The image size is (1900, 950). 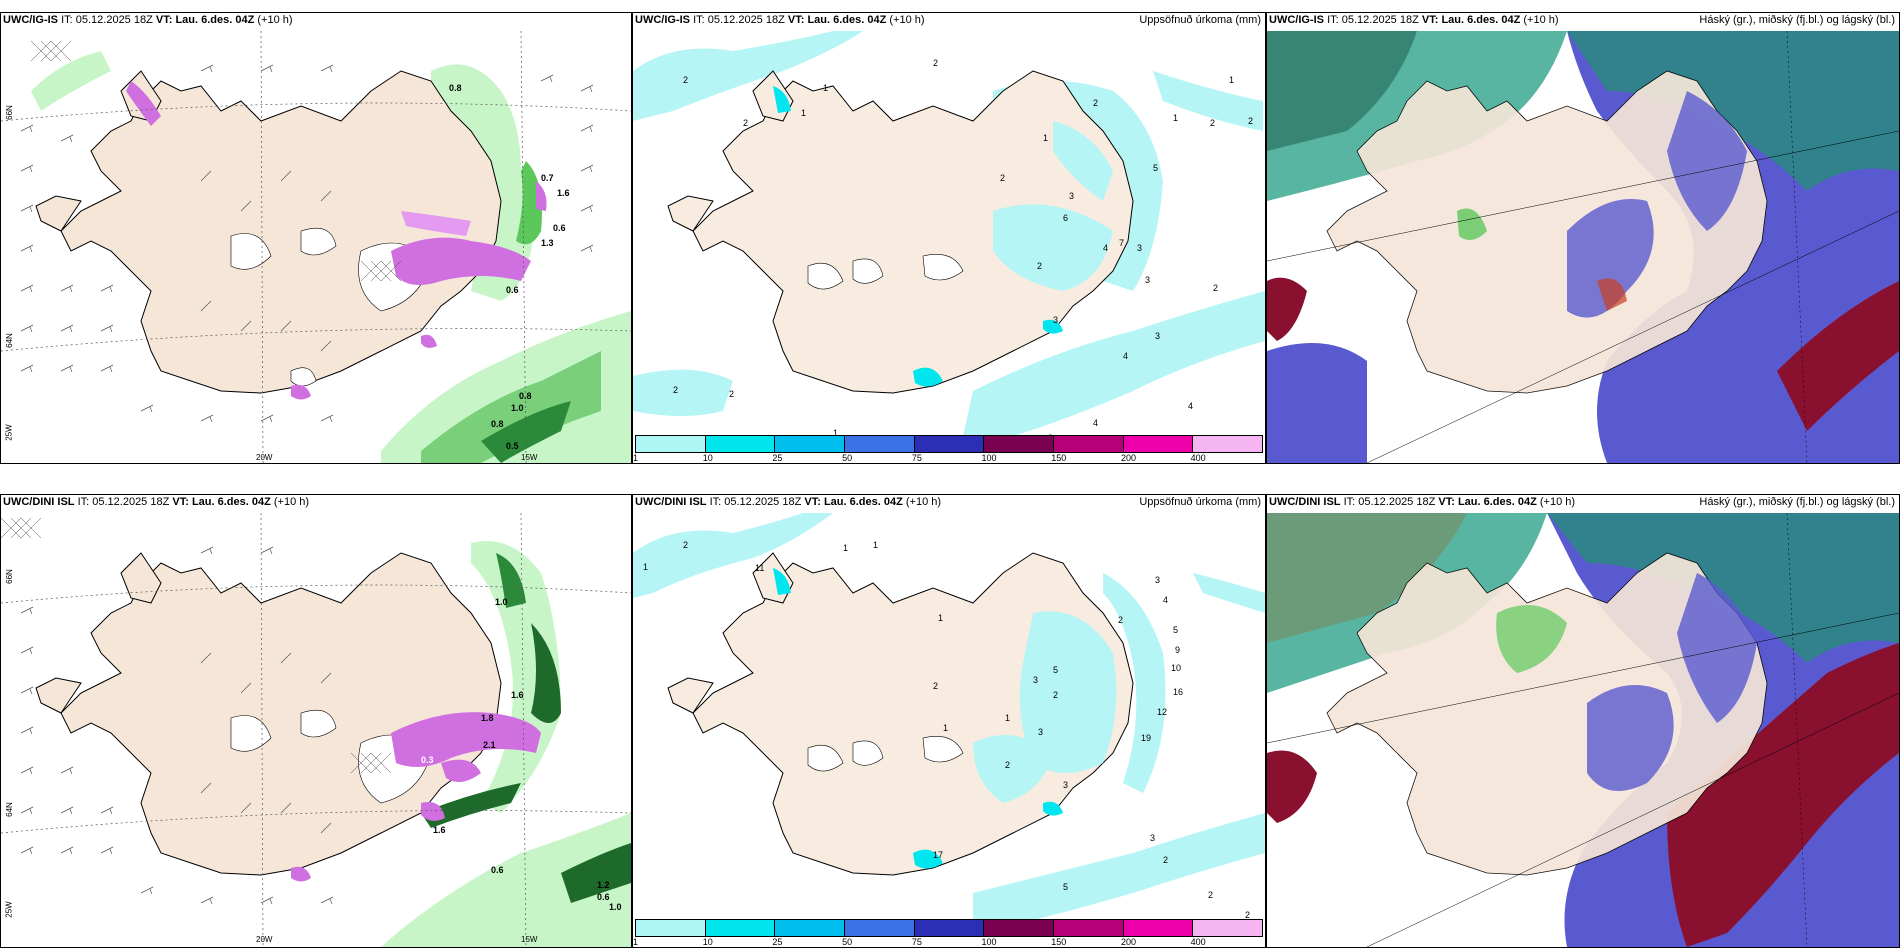 I want to click on precip-value: 2.1, so click(x=489, y=745).